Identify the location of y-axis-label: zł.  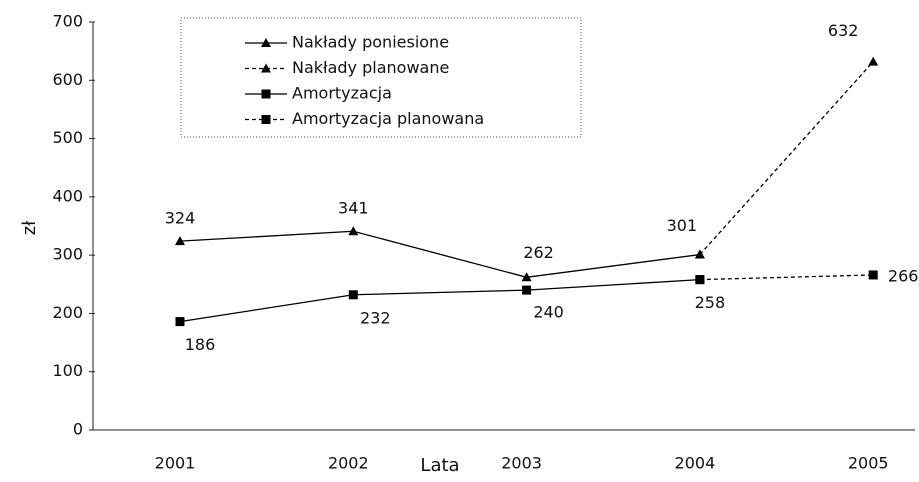
(29, 227).